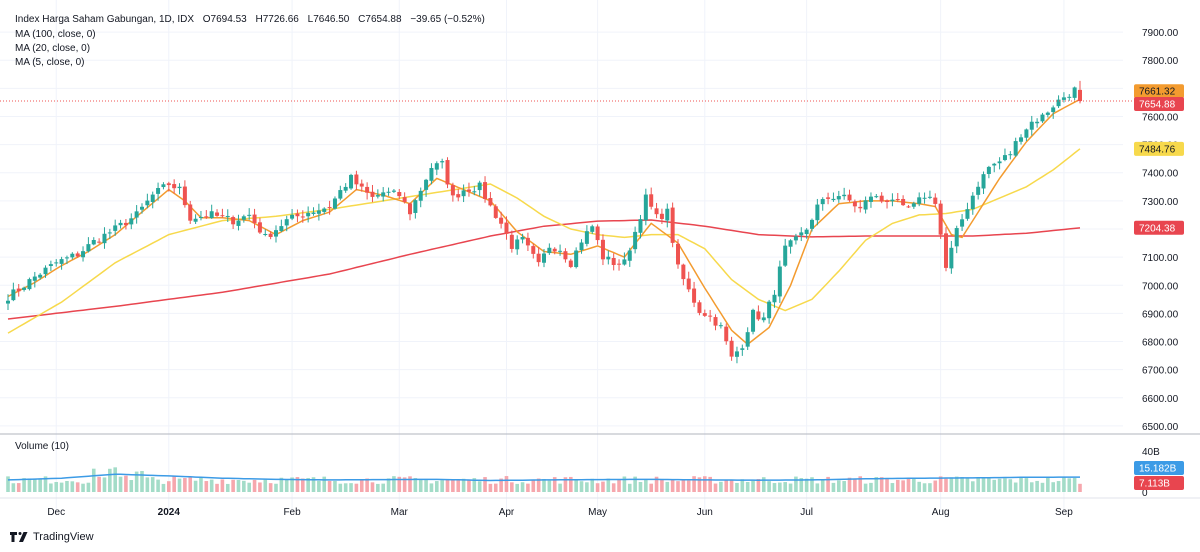 Image resolution: width=1200 pixels, height=552 pixels. What do you see at coordinates (1160, 202) in the screenshot?
I see `y-tick-label: 7300.00` at bounding box center [1160, 202].